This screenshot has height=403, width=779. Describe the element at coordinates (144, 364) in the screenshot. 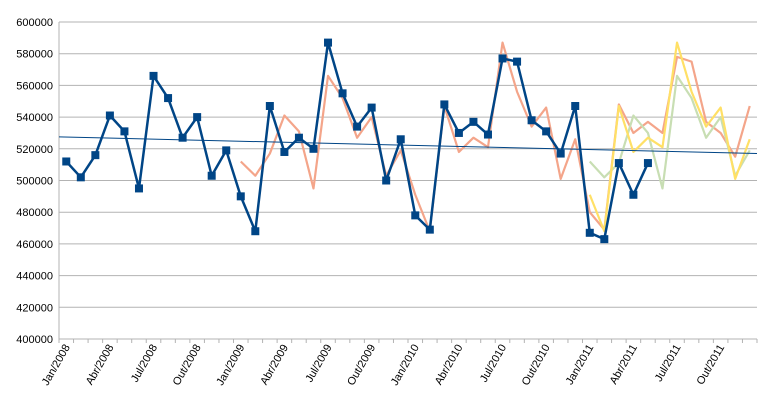

I see `x-tick-label: Jul/2008` at that location.